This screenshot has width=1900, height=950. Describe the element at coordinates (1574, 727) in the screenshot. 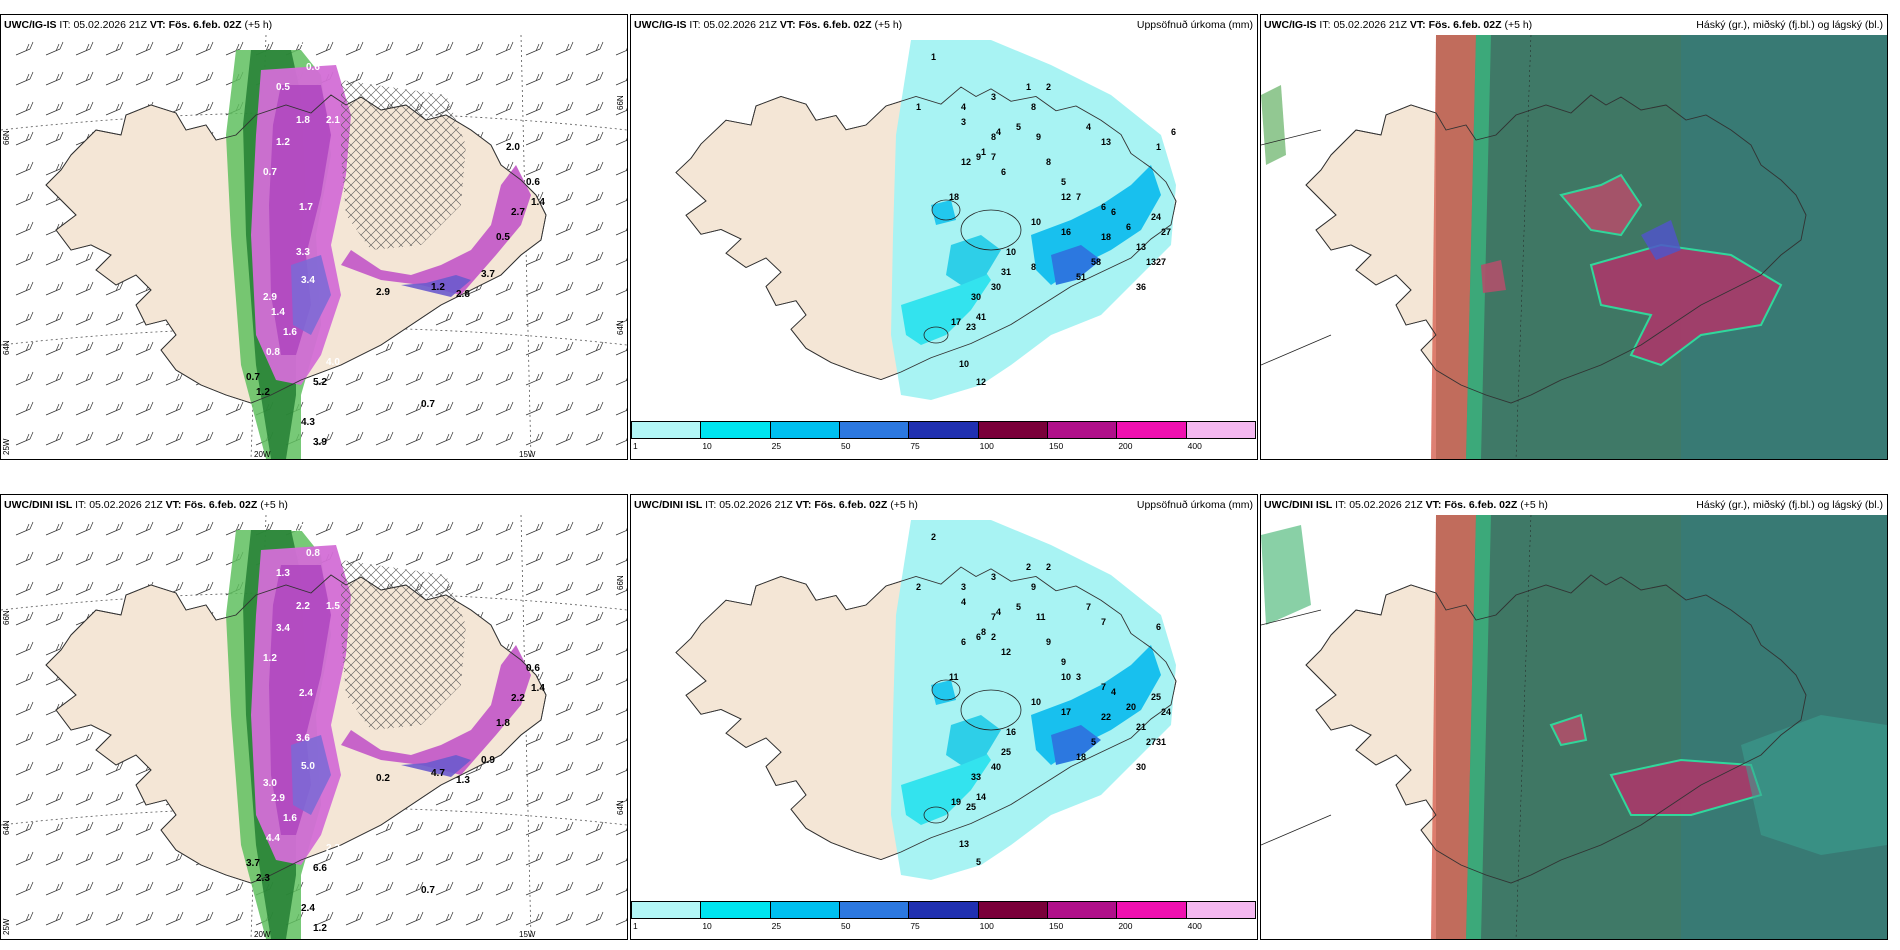

I see `cloud-cover-map` at that location.